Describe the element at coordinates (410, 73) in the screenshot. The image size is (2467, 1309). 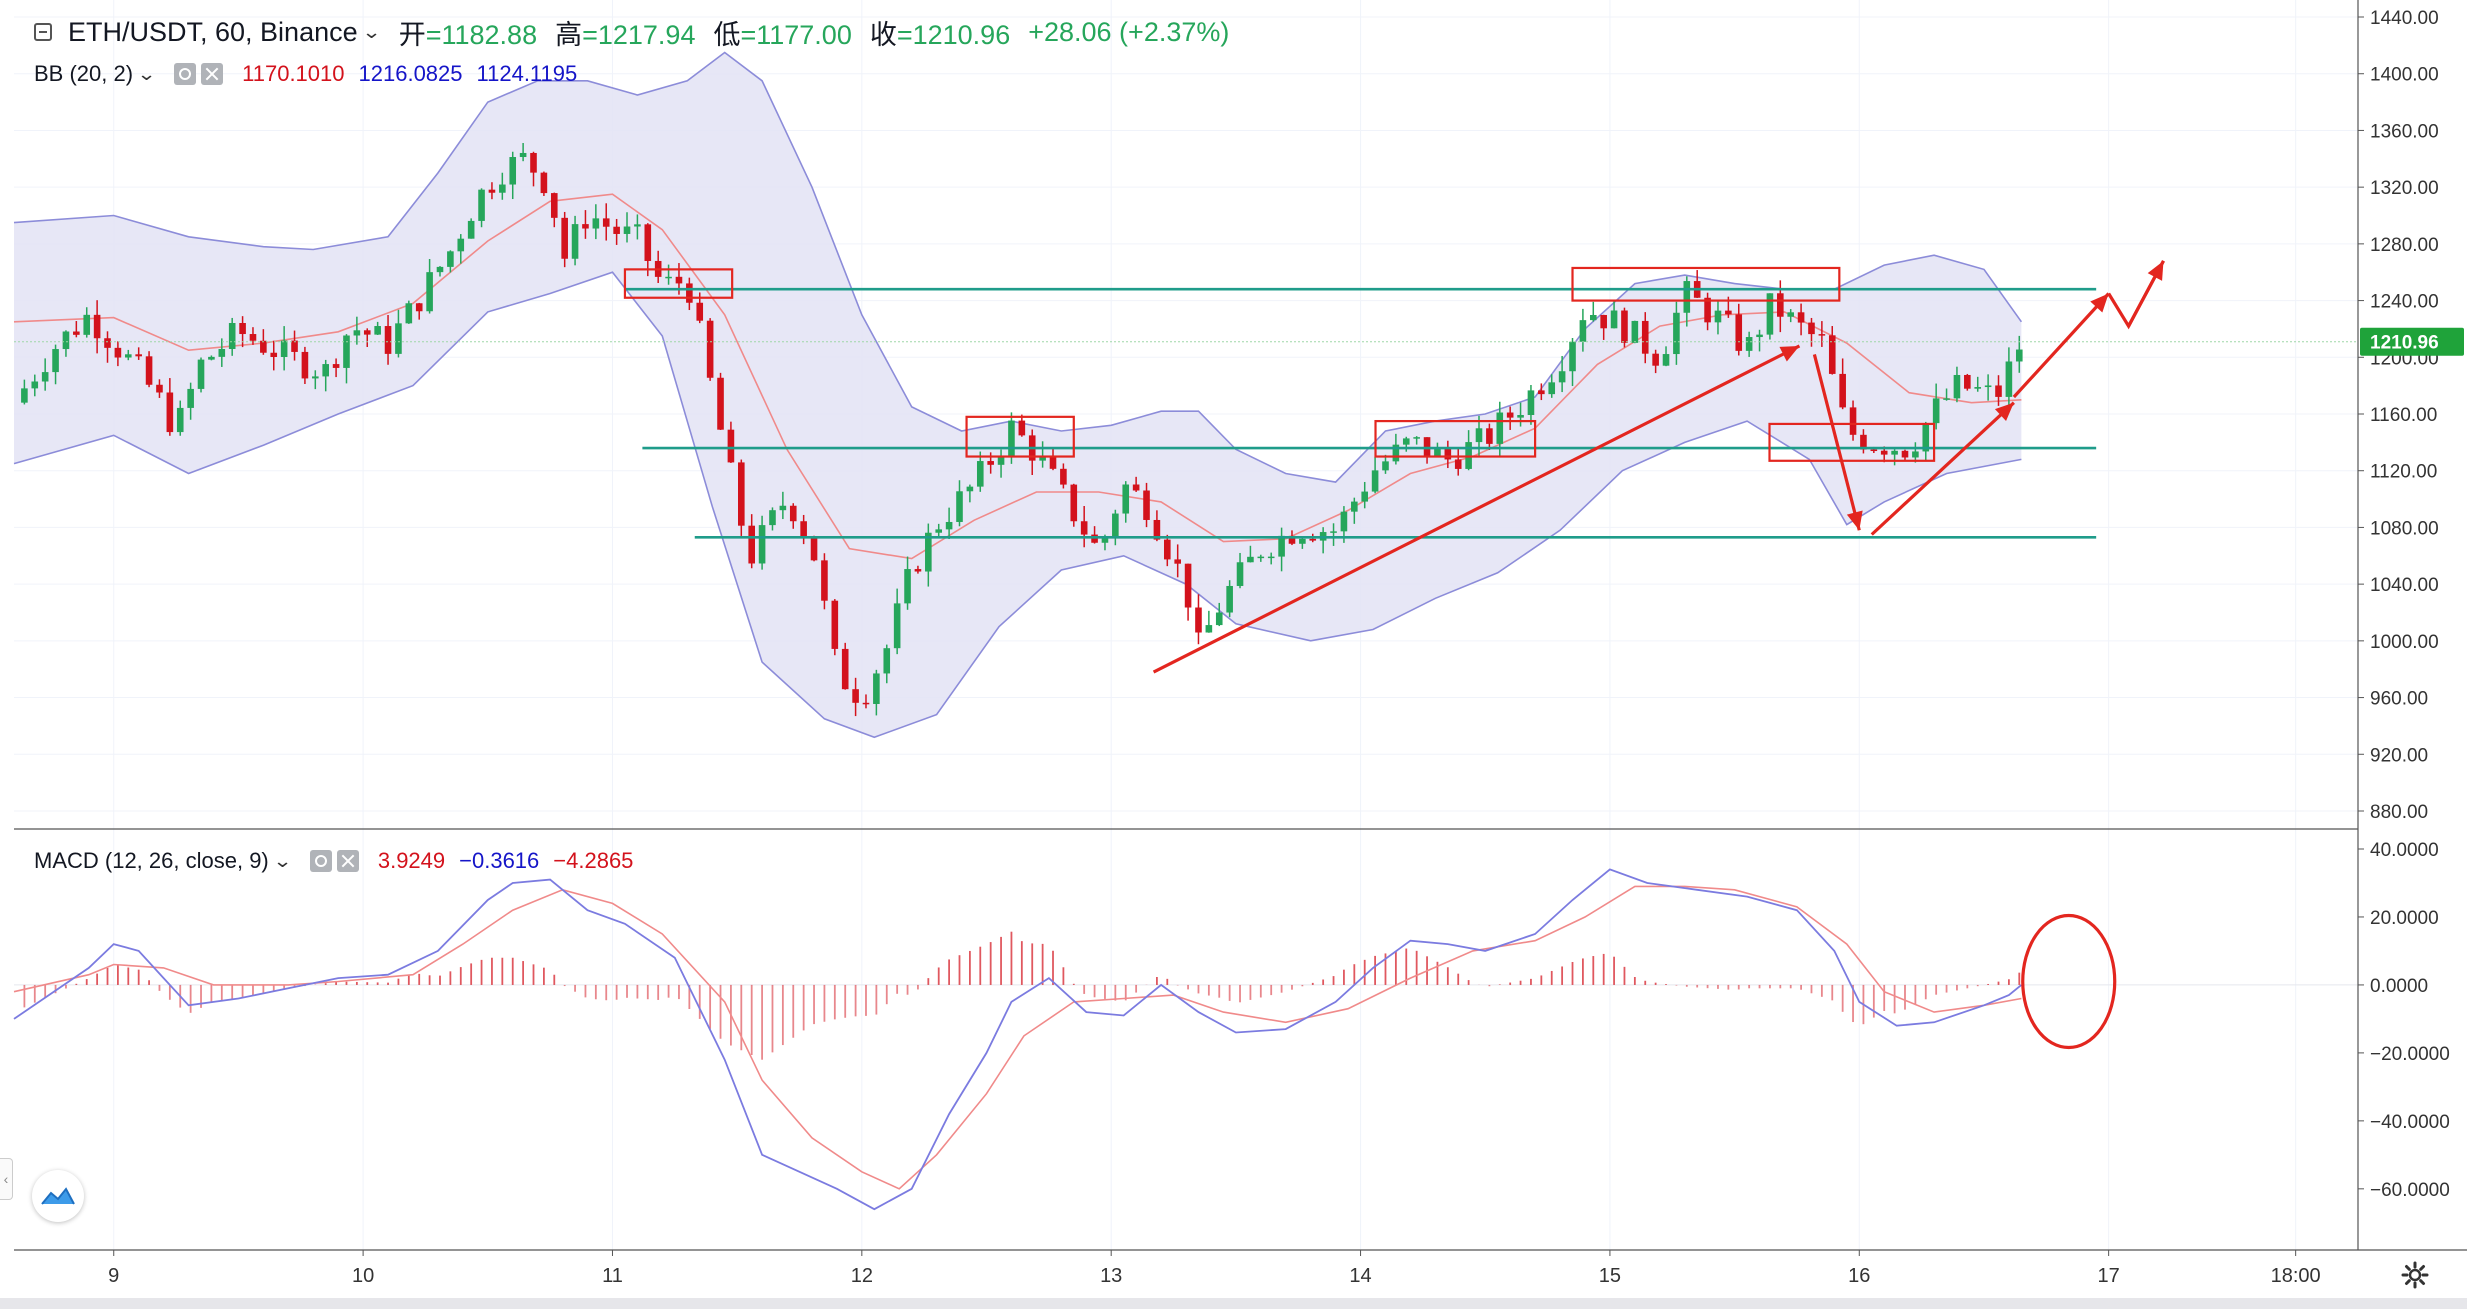
I see `bollinger-upper-value: 1216.0825` at that location.